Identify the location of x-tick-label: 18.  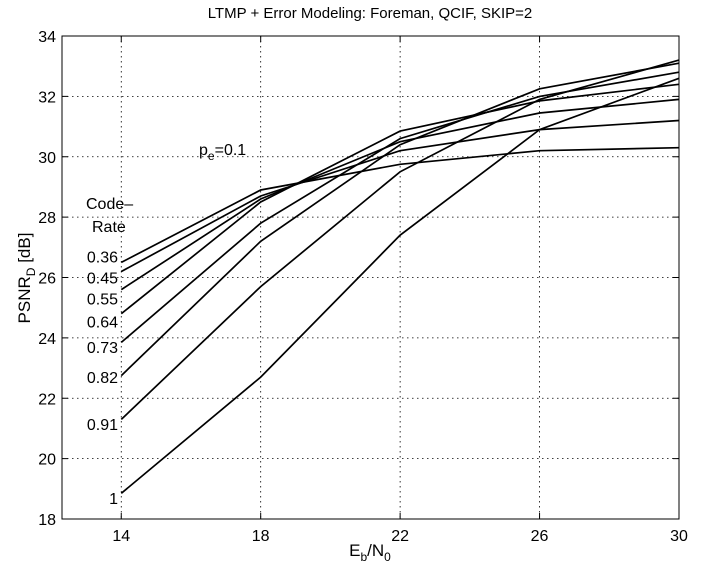
(261, 536).